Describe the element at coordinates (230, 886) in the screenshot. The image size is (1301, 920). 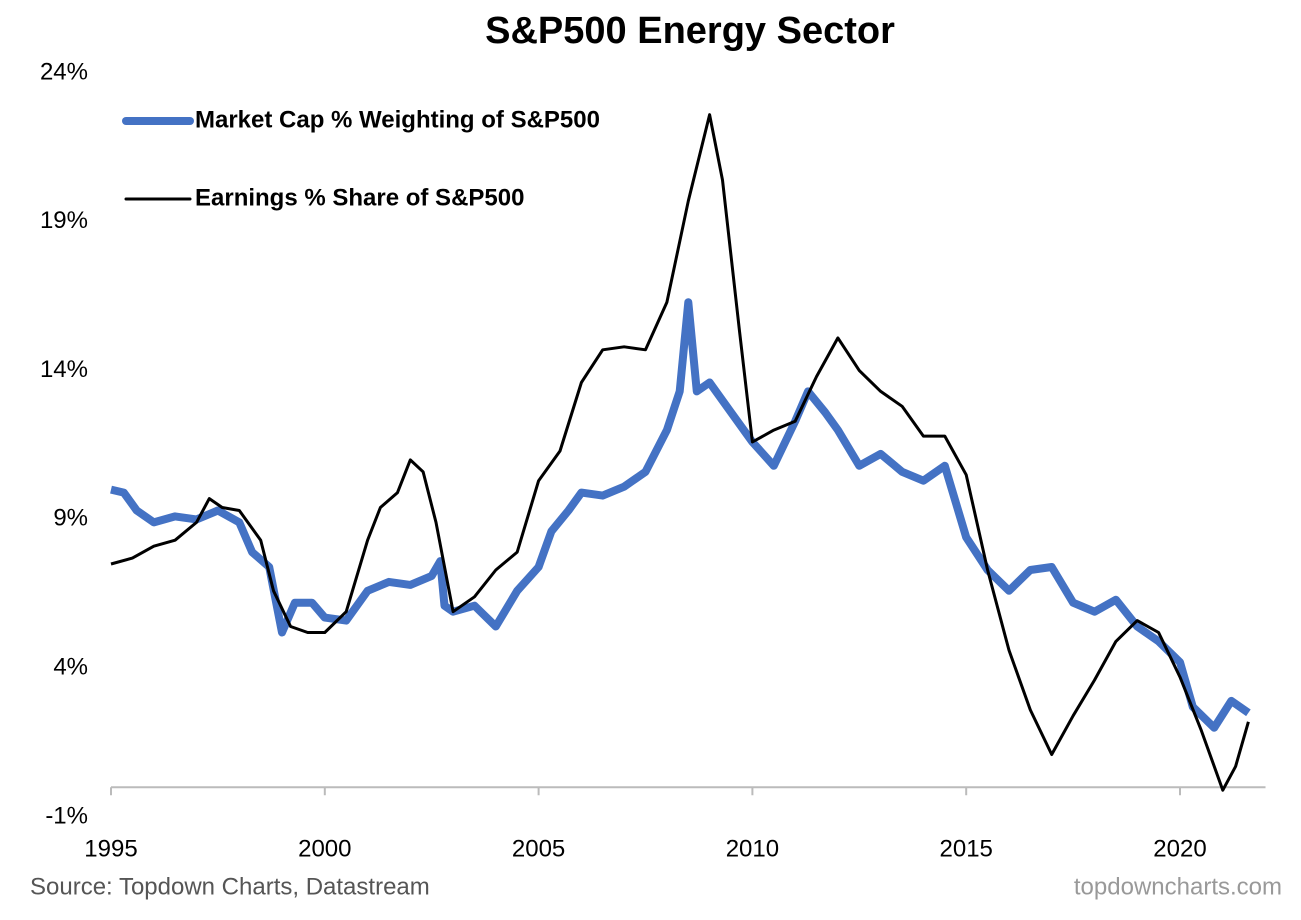
I see `source: Source: Topdown Charts, Datastream` at that location.